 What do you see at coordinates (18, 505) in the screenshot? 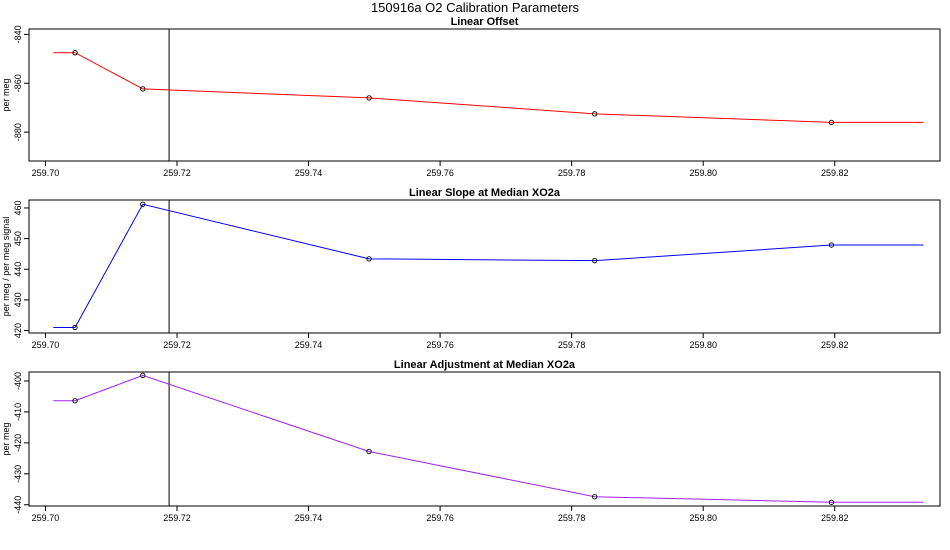
I see `linear-adjustment-y-tick-label: -440` at bounding box center [18, 505].